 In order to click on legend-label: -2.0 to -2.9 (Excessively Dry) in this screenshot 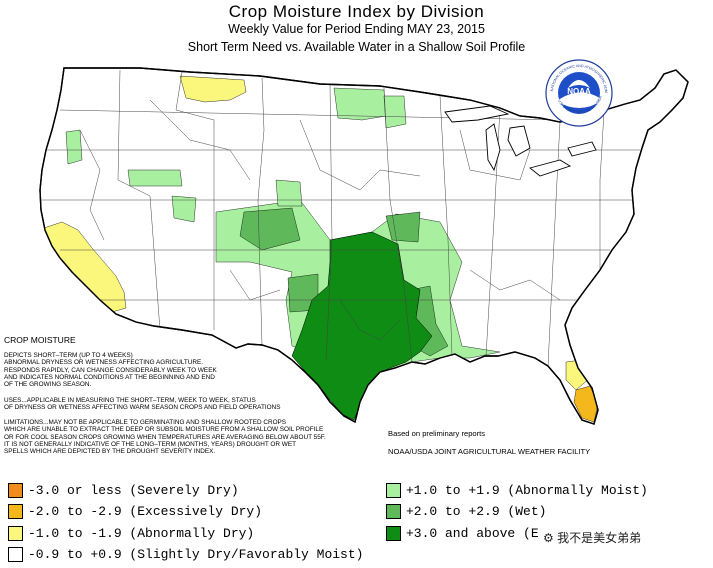, I will do `click(145, 511)`.